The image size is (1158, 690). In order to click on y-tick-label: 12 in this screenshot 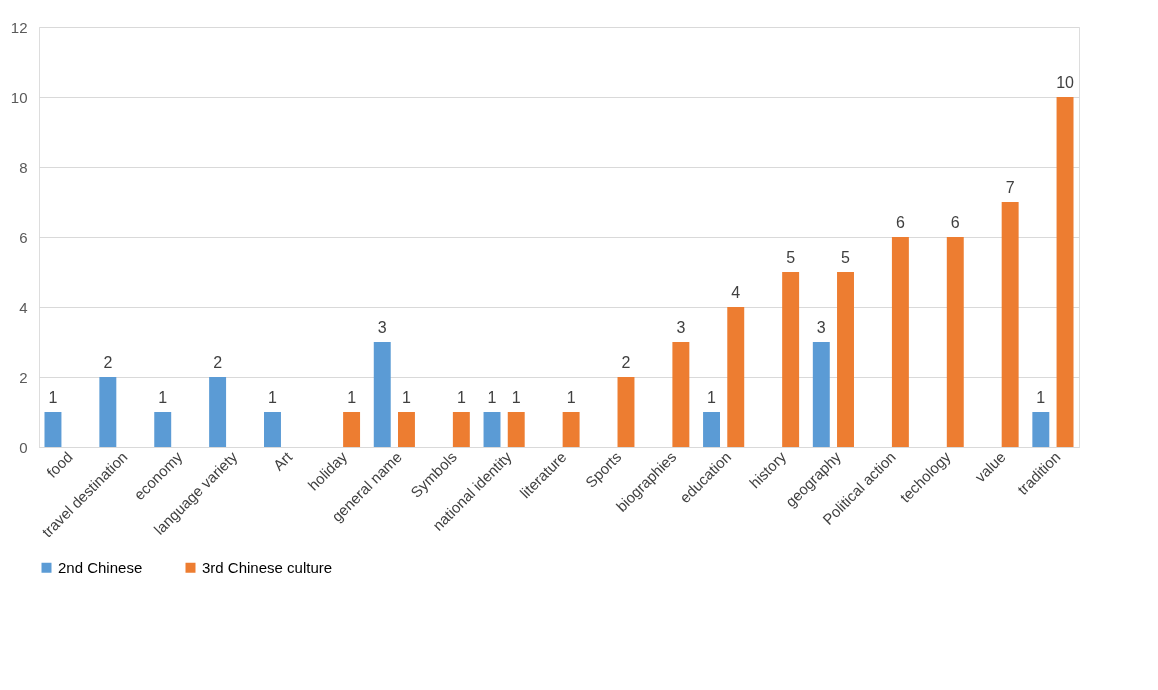, I will do `click(19, 27)`.